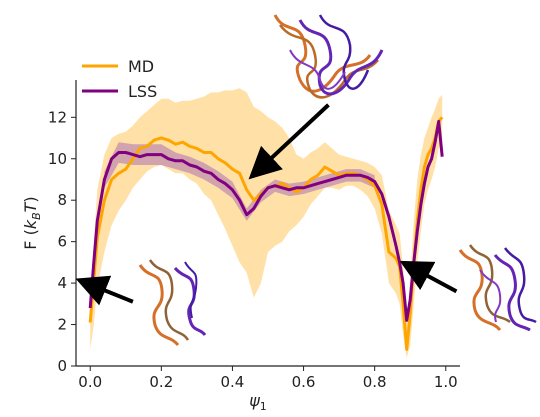 Image resolution: width=540 pixels, height=417 pixels. What do you see at coordinates (161, 382) in the screenshot?
I see `x-tick-label: 0.2` at bounding box center [161, 382].